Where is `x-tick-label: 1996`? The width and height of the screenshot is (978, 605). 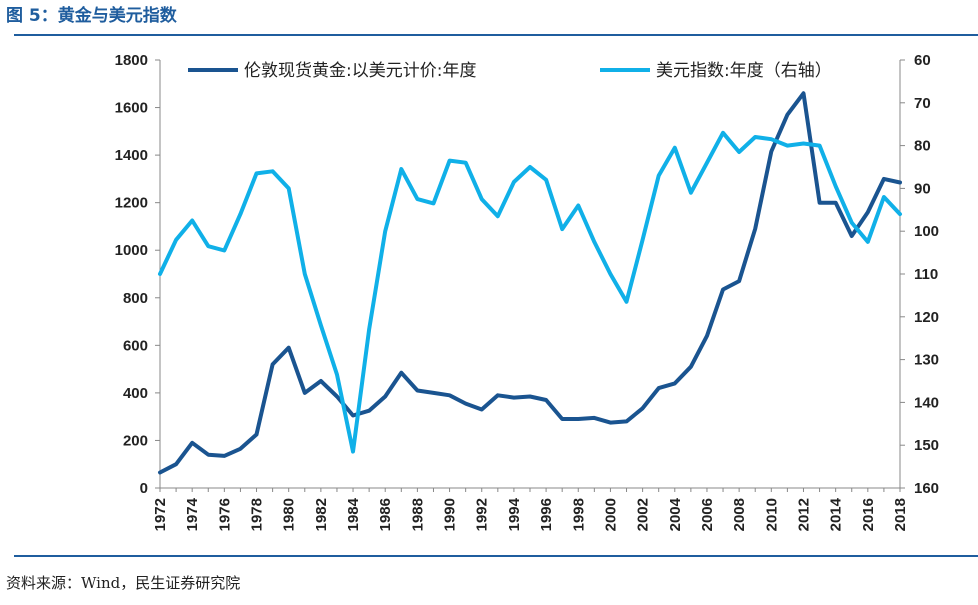
x-tick-label: 1996 is located at coordinates (546, 514).